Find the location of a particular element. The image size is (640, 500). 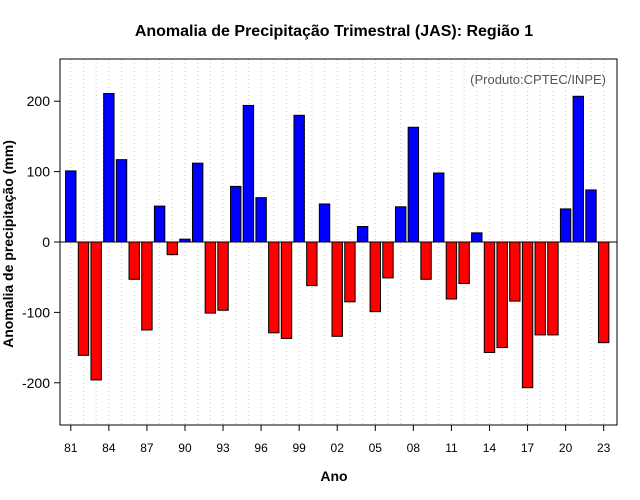

x-tick-label: 93 is located at coordinates (223, 448).